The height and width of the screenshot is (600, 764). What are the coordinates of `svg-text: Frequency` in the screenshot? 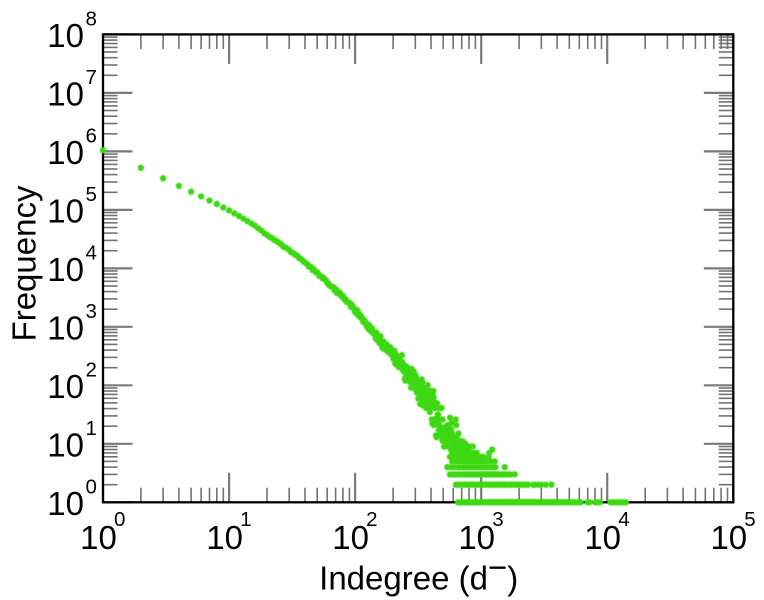 It's located at (24, 263).